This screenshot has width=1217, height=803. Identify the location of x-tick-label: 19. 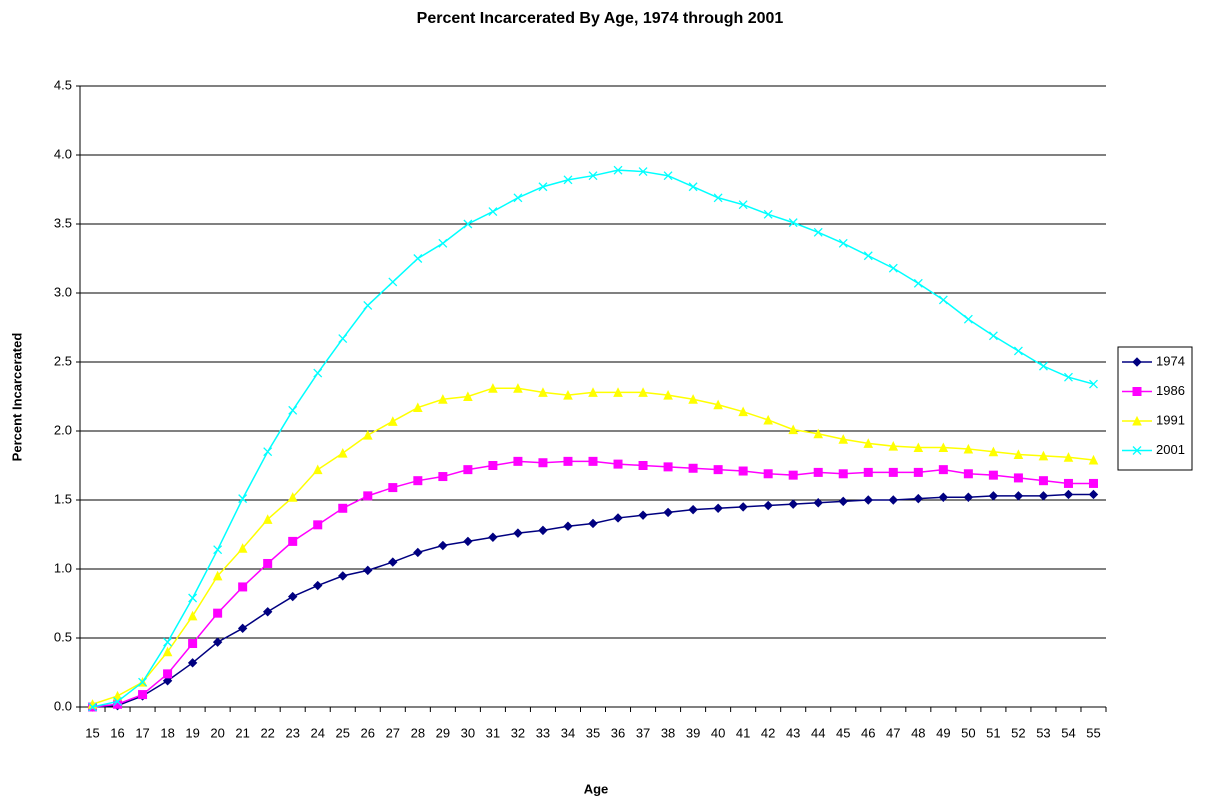
(192, 732).